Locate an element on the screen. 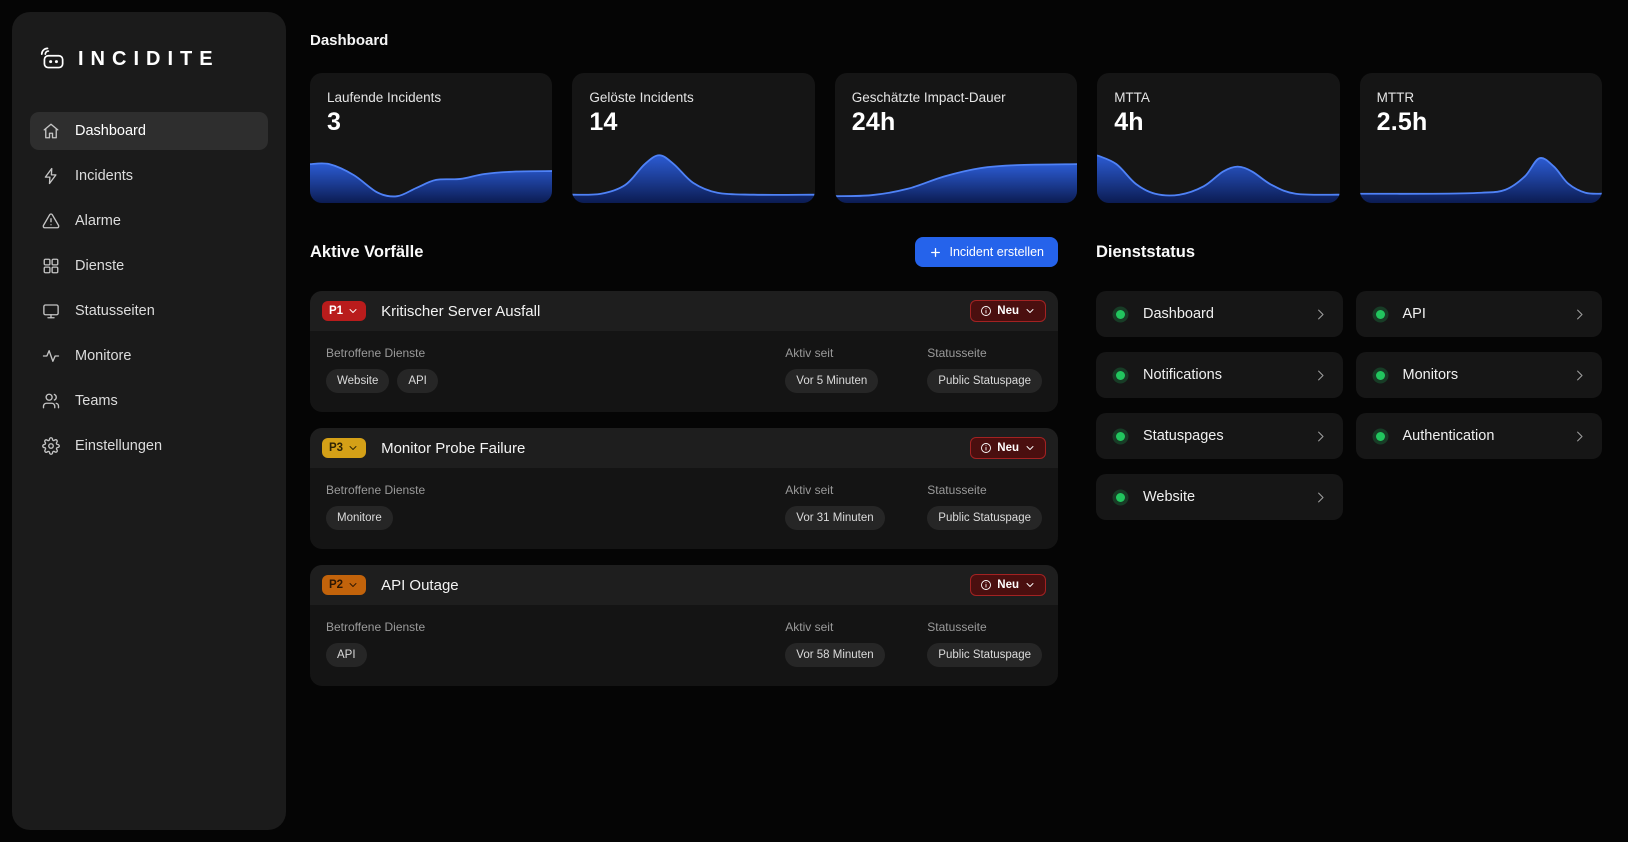  sidebar-item-einstellungen: Einstellungen is located at coordinates (149, 446).